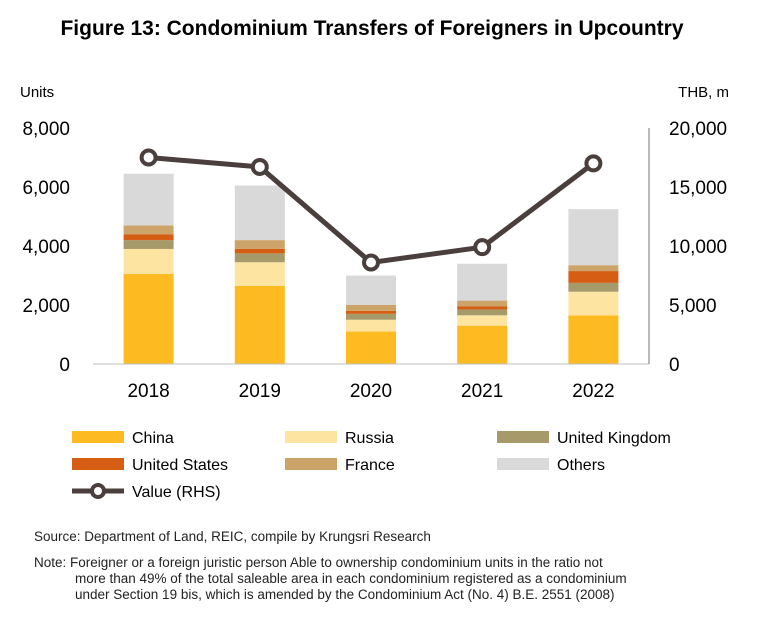 The image size is (759, 617). I want to click on bar-segment-russia-2020, so click(371, 325).